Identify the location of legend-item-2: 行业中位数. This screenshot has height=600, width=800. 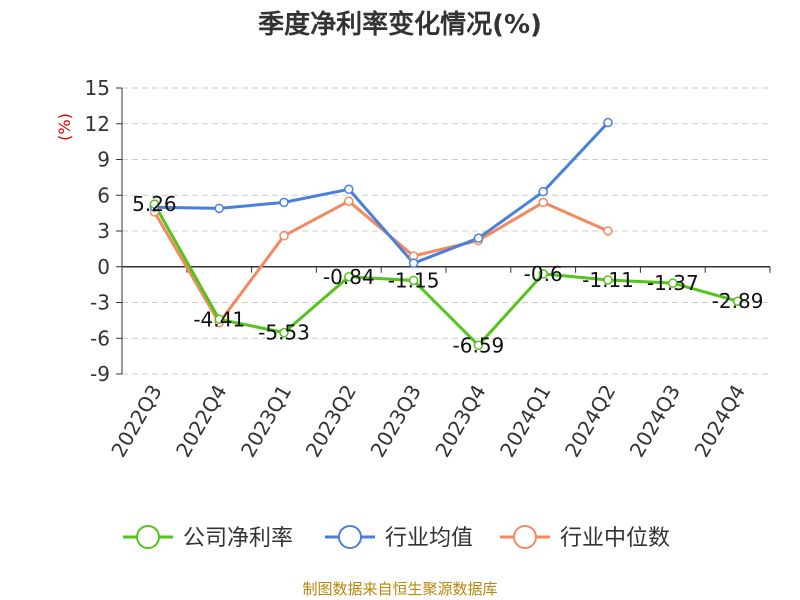
(585, 538).